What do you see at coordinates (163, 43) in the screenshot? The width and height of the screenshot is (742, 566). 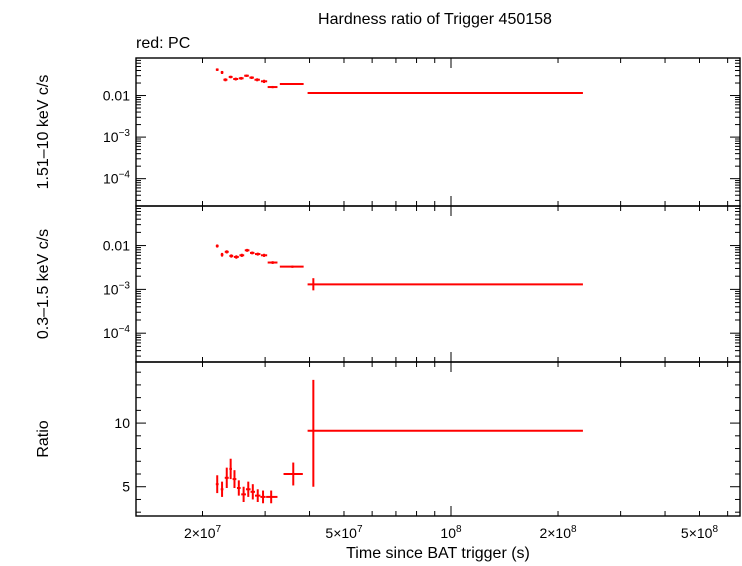 I see `legend-label: red: PC` at bounding box center [163, 43].